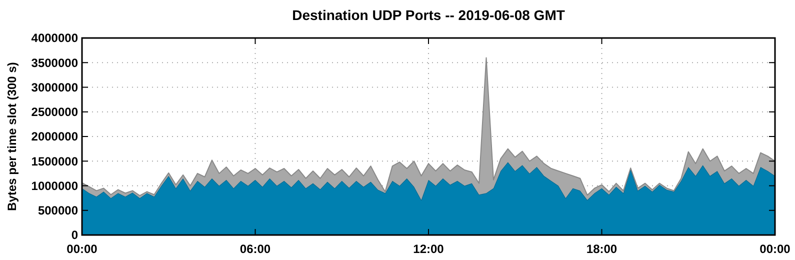 The image size is (795, 260). What do you see at coordinates (54, 161) in the screenshot?
I see `y-tick-label: 1500000` at bounding box center [54, 161].